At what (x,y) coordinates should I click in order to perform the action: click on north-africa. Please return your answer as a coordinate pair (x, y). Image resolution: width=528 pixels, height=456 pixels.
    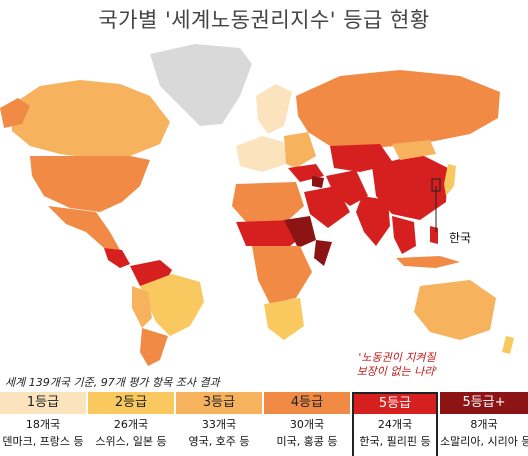
    Looking at the image, I should click on (268, 203).